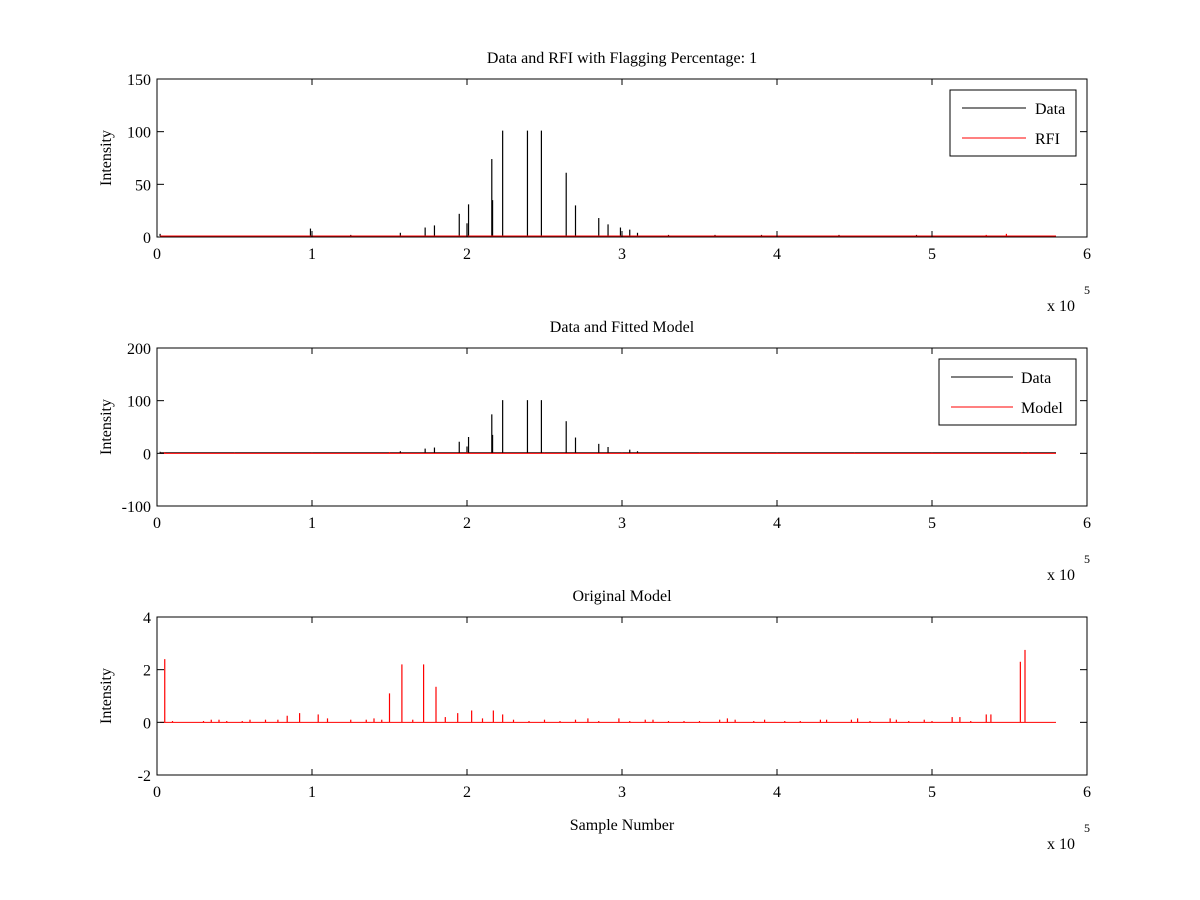 The width and height of the screenshot is (1200, 900). What do you see at coordinates (1042, 408) in the screenshot?
I see `legend-label: Model` at bounding box center [1042, 408].